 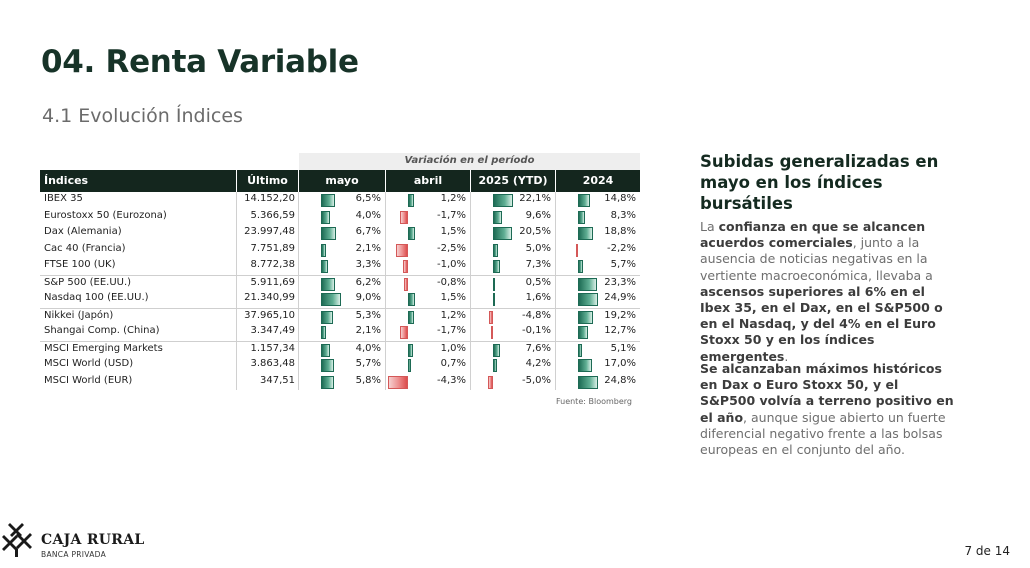 I want to click on group-header: Variación en el período, so click(x=469, y=161).